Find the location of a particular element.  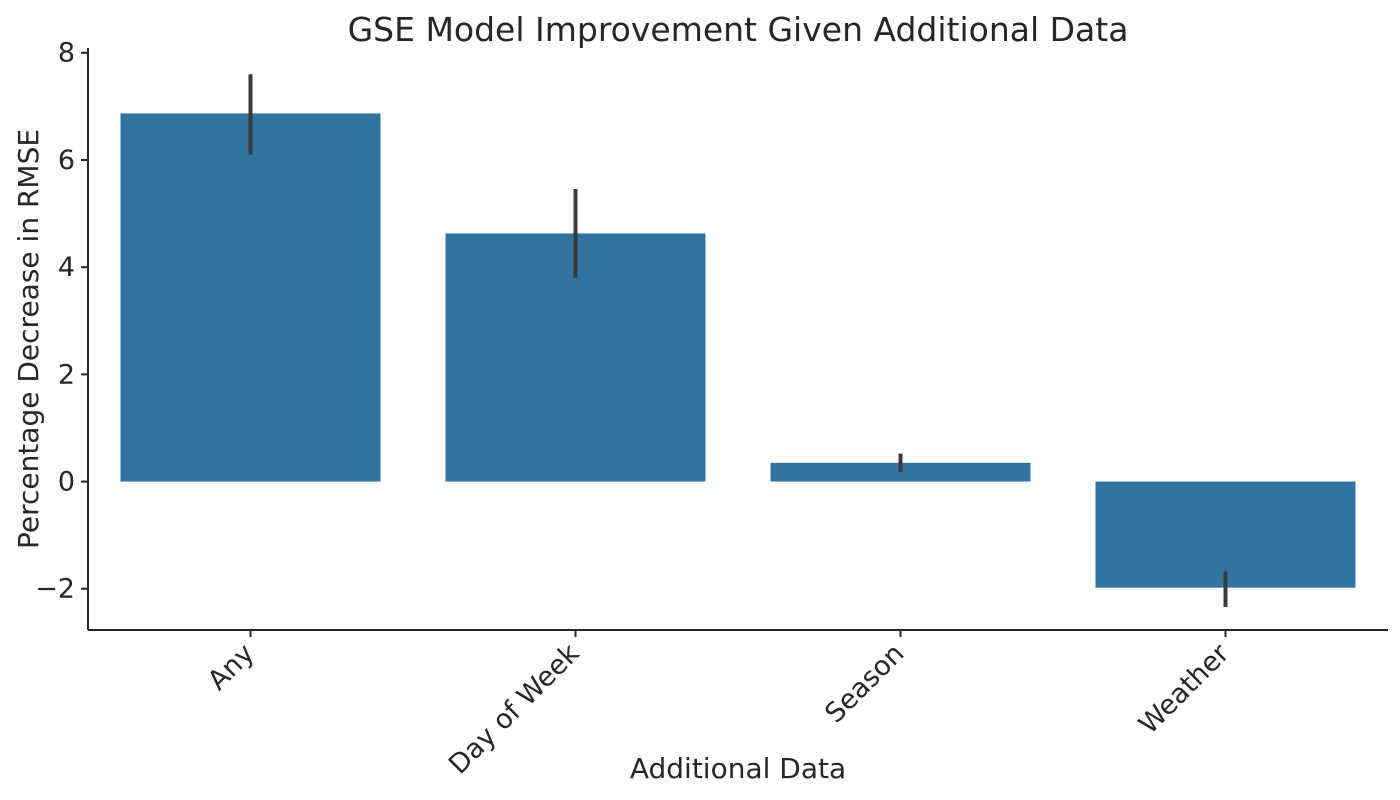

y-axis-label: Percentage Decrease in RMSE is located at coordinates (28, 339).